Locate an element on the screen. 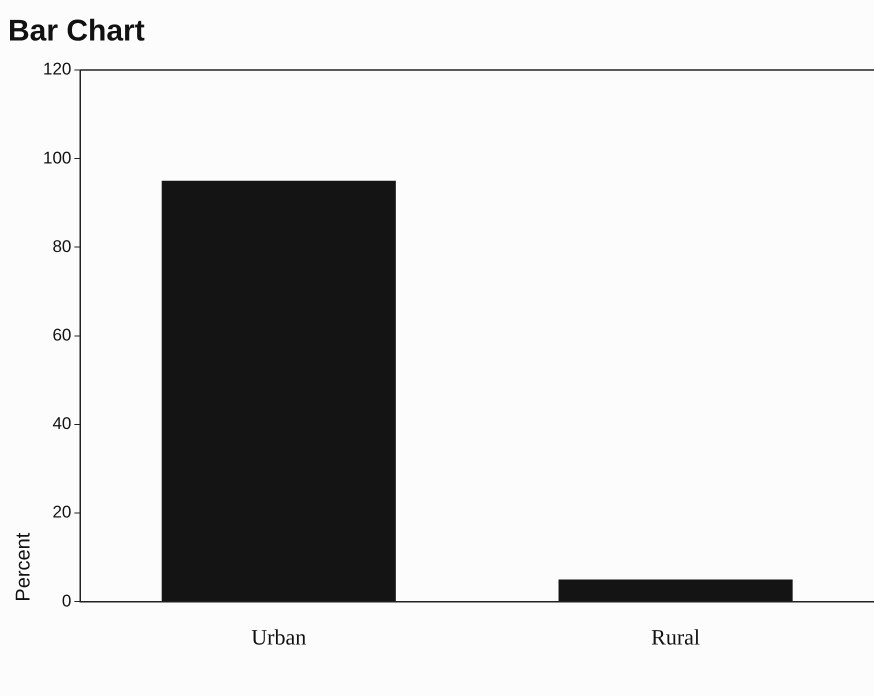  x-tick-label: Rural is located at coordinates (675, 637).